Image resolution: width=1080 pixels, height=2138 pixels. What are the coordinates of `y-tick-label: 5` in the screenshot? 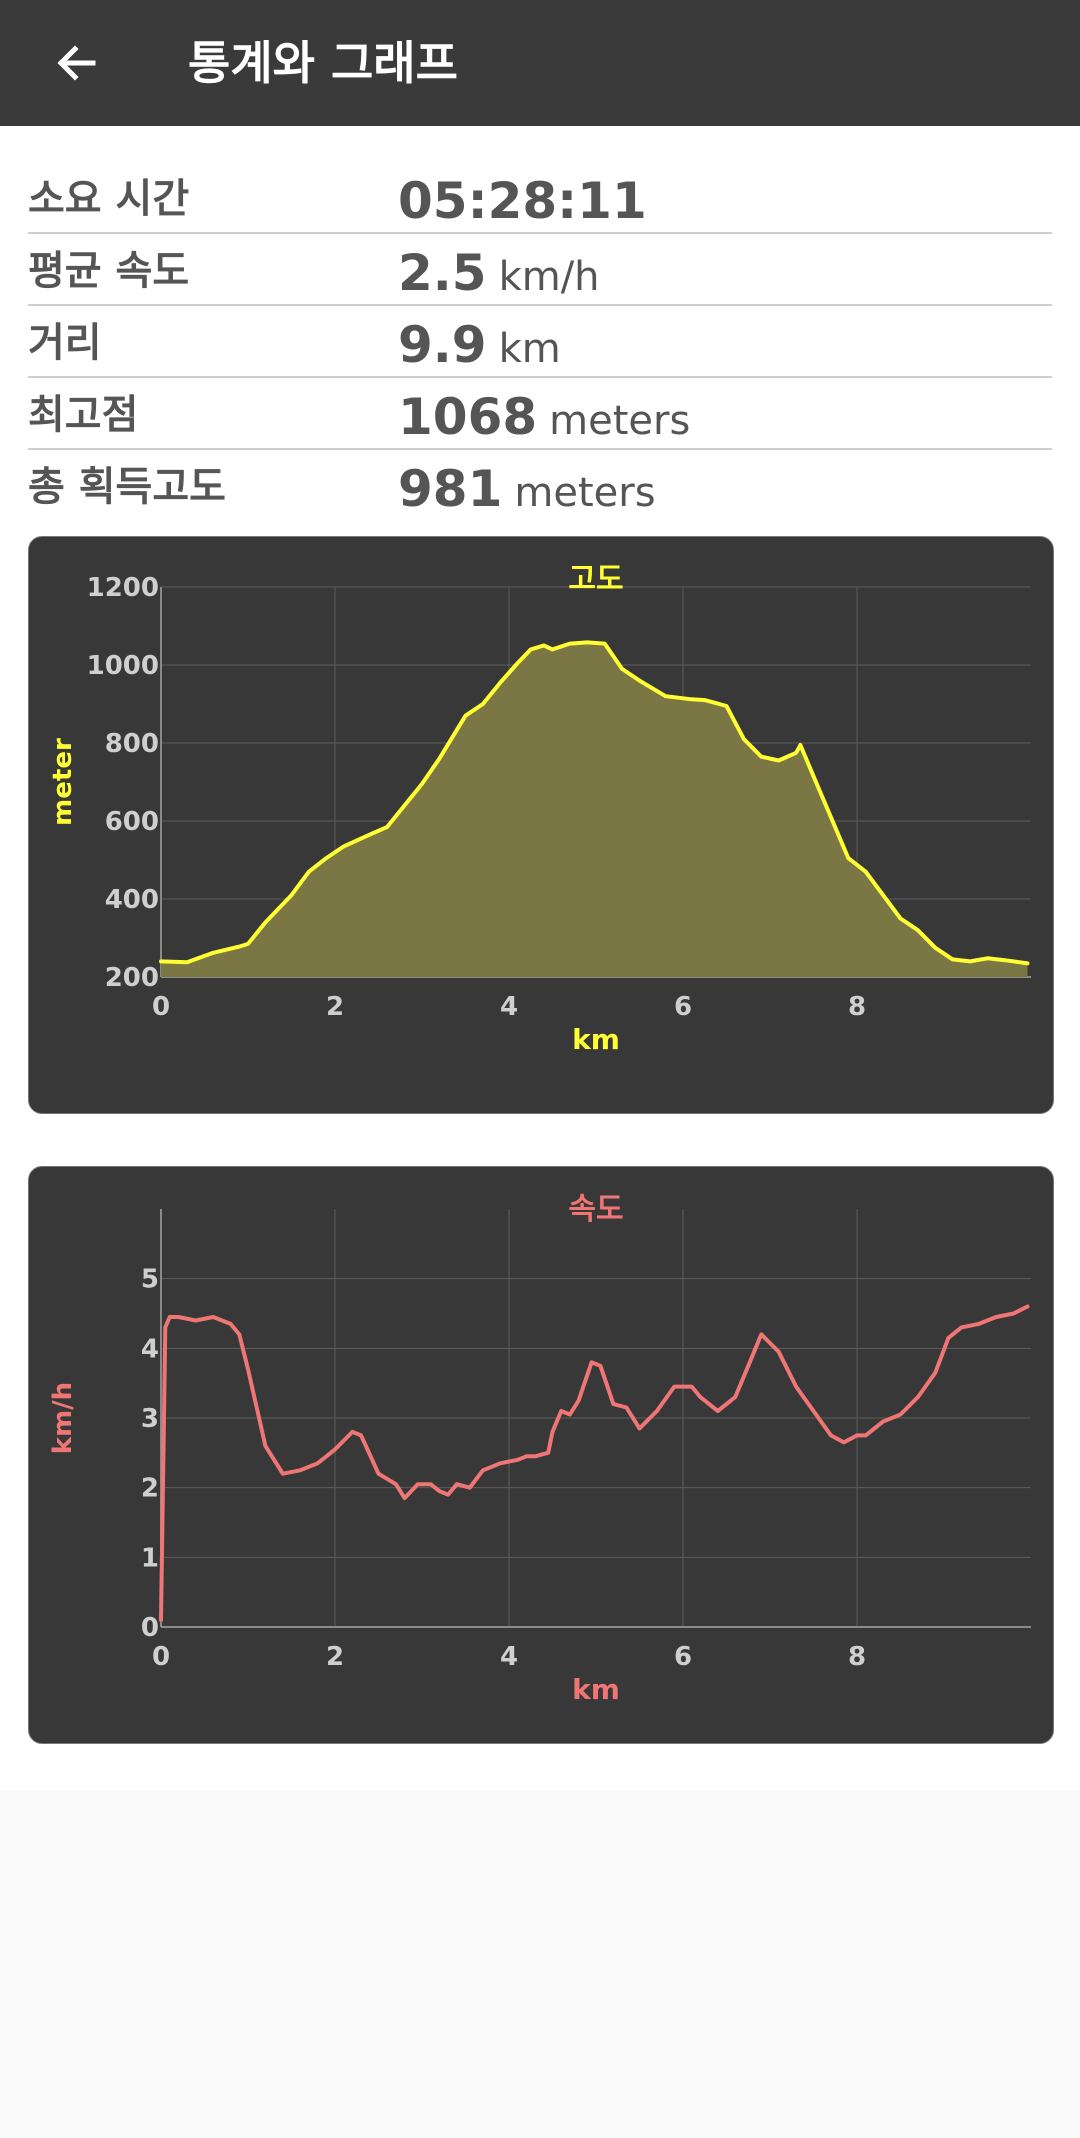 It's located at (150, 1280).